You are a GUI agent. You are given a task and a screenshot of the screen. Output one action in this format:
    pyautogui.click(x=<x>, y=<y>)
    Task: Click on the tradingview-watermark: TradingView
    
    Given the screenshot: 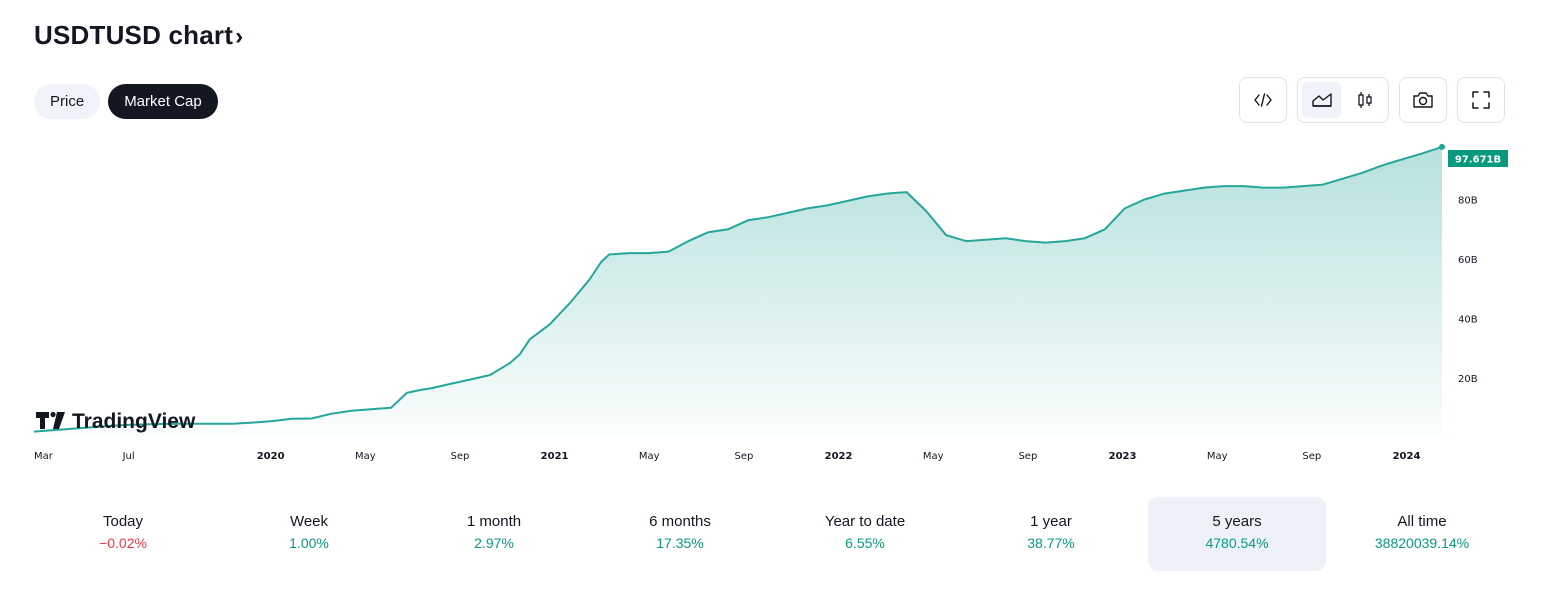 What is the action you would take?
    pyautogui.click(x=134, y=421)
    